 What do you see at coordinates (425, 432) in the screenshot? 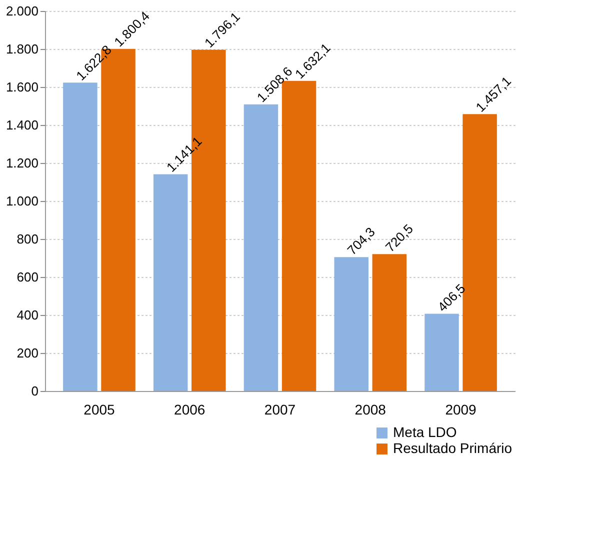
I see `legend-label: Meta LDO` at bounding box center [425, 432].